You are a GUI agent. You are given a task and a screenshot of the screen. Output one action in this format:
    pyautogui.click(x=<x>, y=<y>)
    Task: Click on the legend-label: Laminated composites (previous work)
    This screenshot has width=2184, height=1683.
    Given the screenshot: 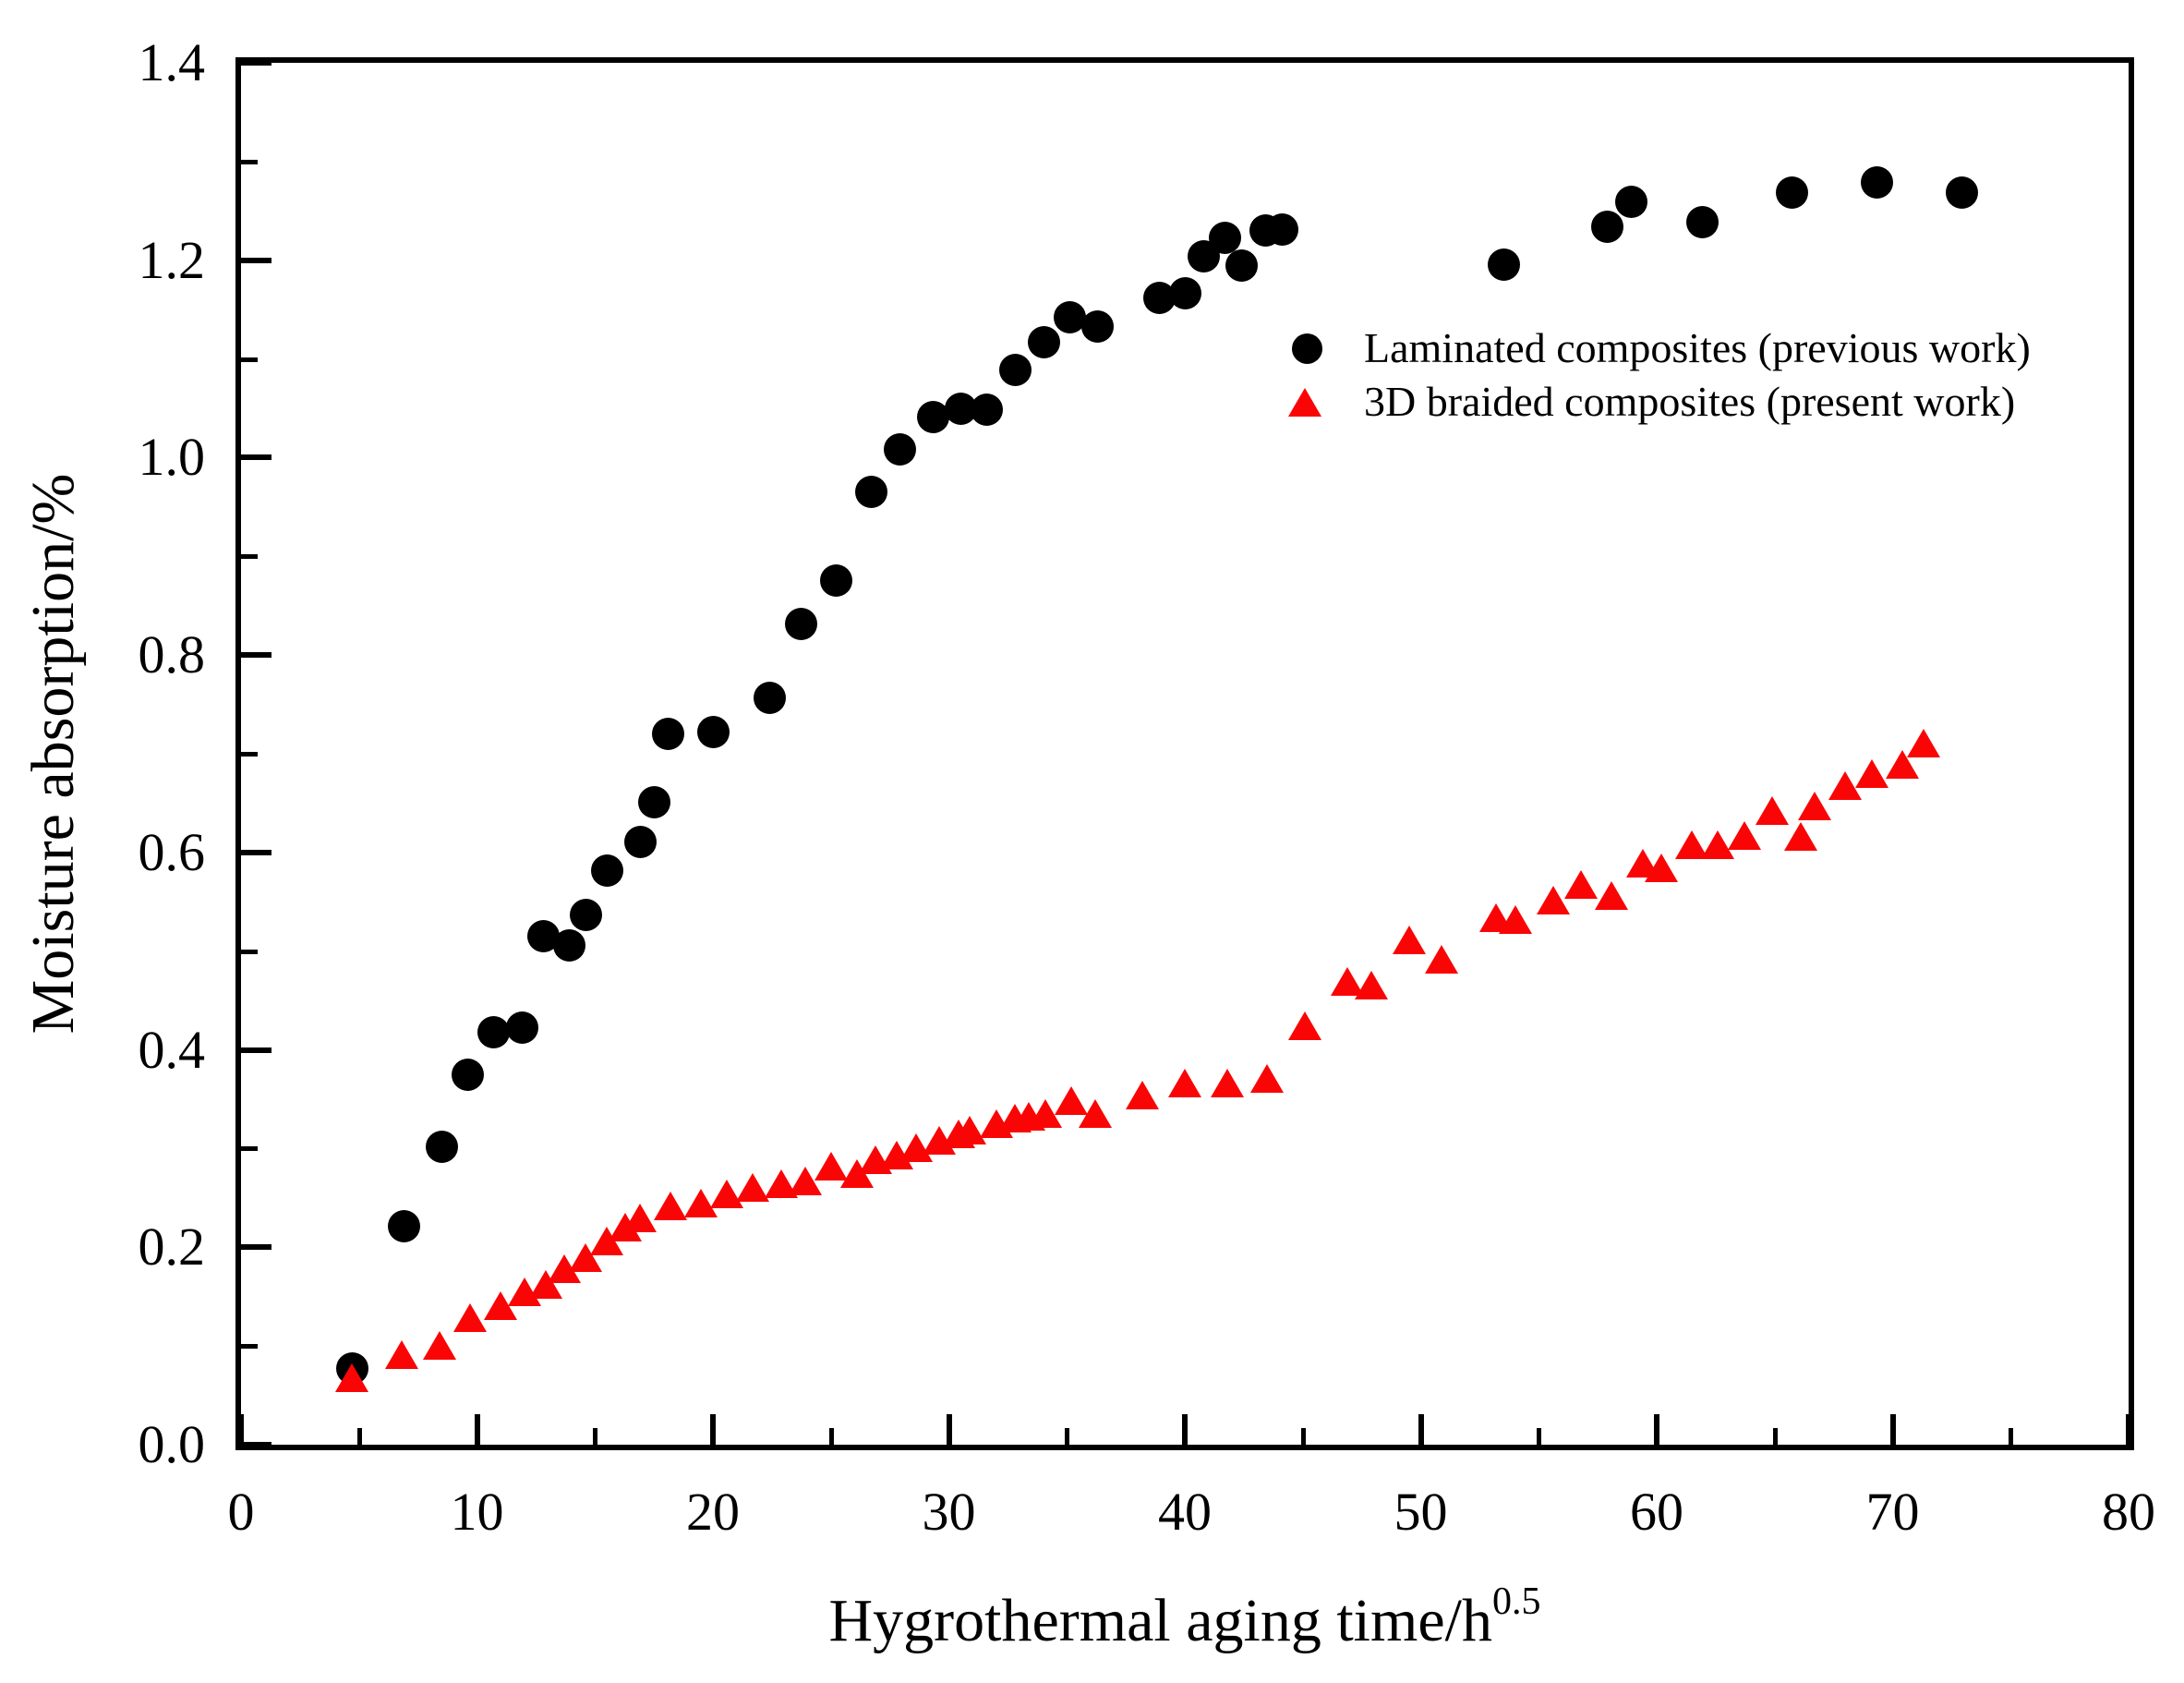 What is the action you would take?
    pyautogui.click(x=1697, y=347)
    